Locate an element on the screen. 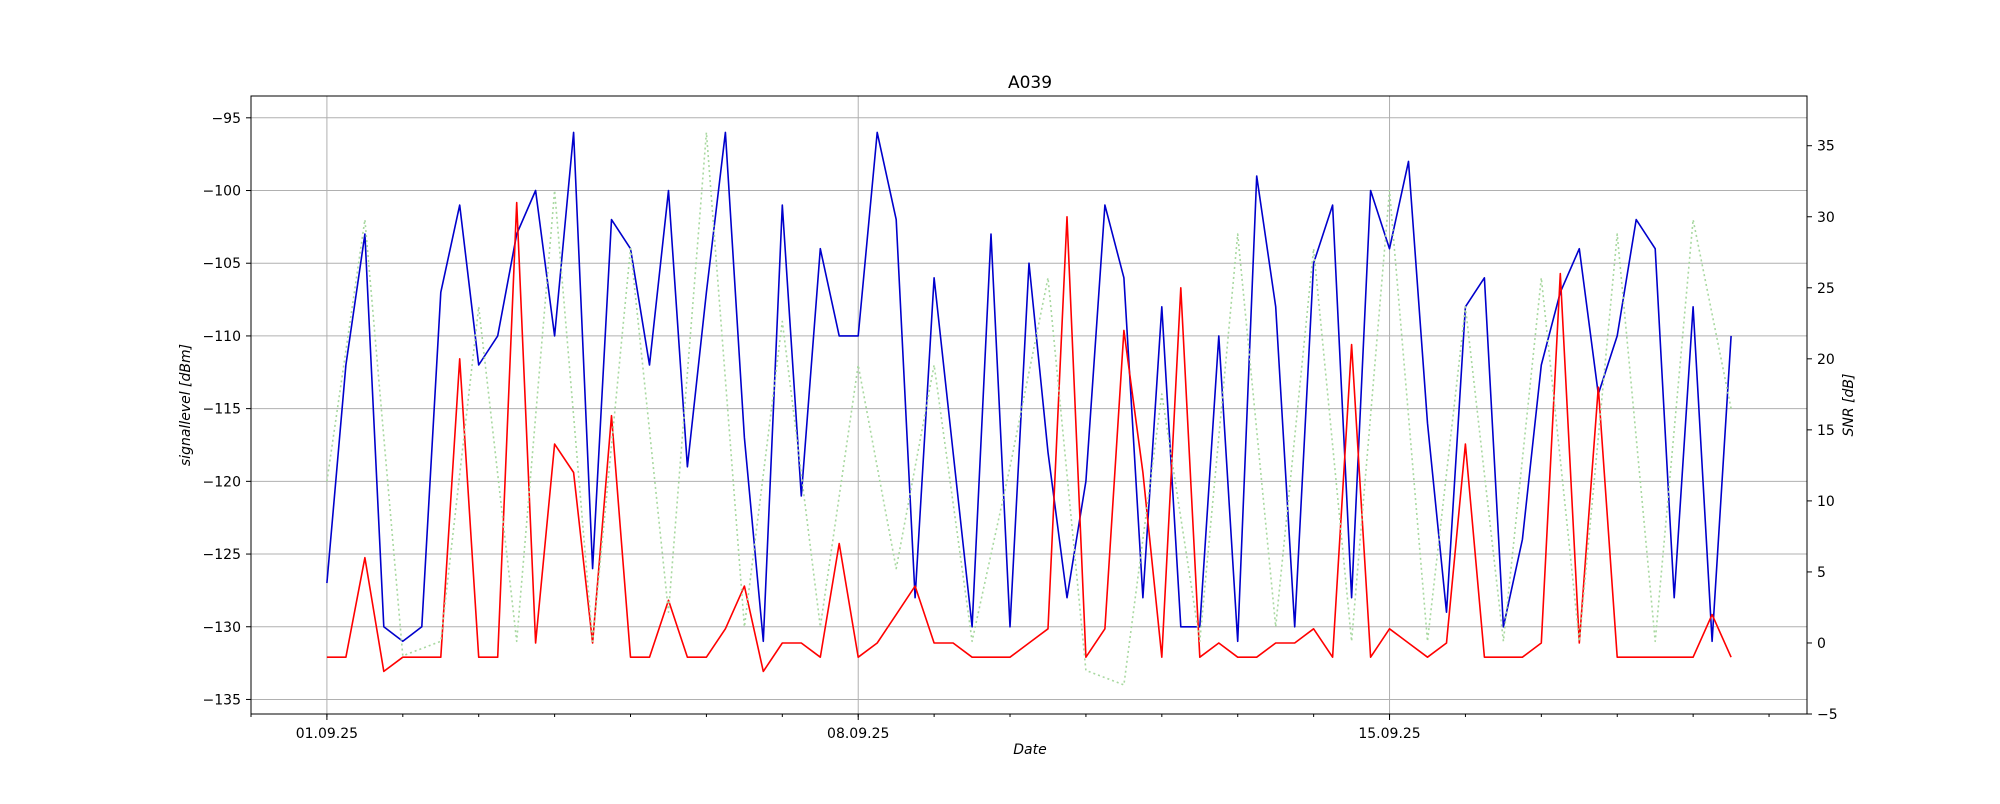  x-tick-label: 15.09.25 is located at coordinates (1389, 734).